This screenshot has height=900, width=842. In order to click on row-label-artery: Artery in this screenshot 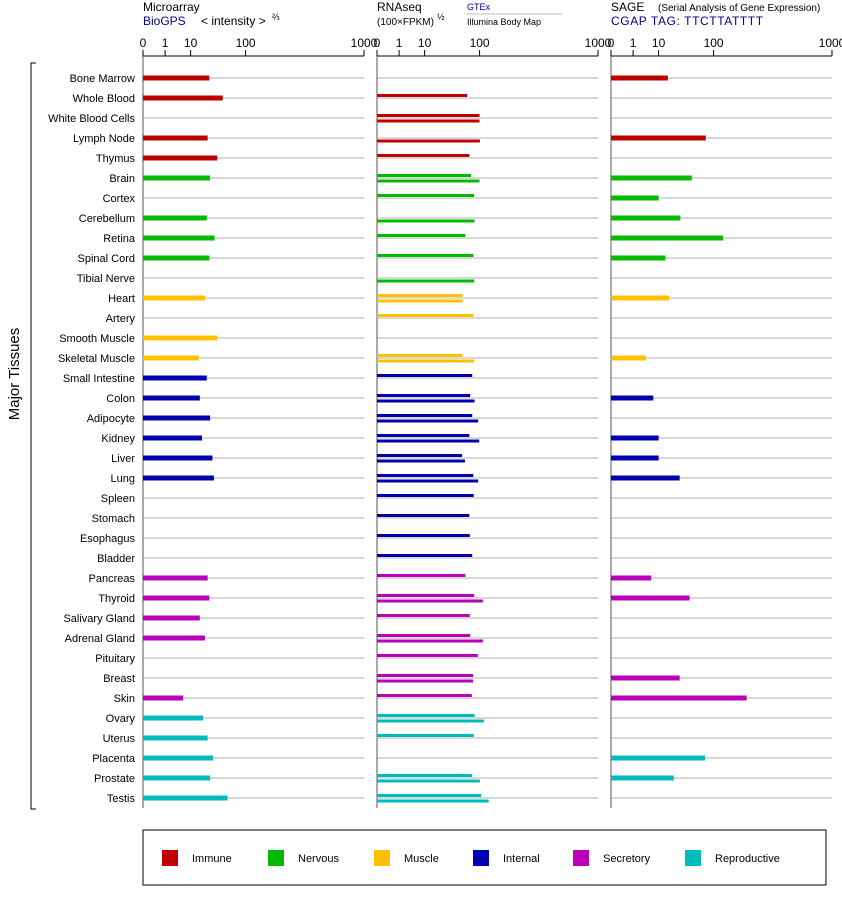, I will do `click(121, 319)`.